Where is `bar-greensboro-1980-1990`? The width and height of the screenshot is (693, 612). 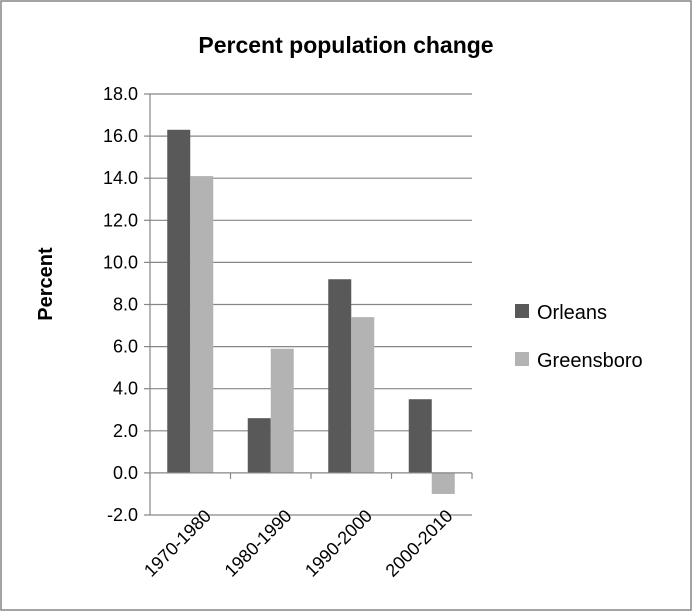
bar-greensboro-1980-1990 is located at coordinates (282, 410).